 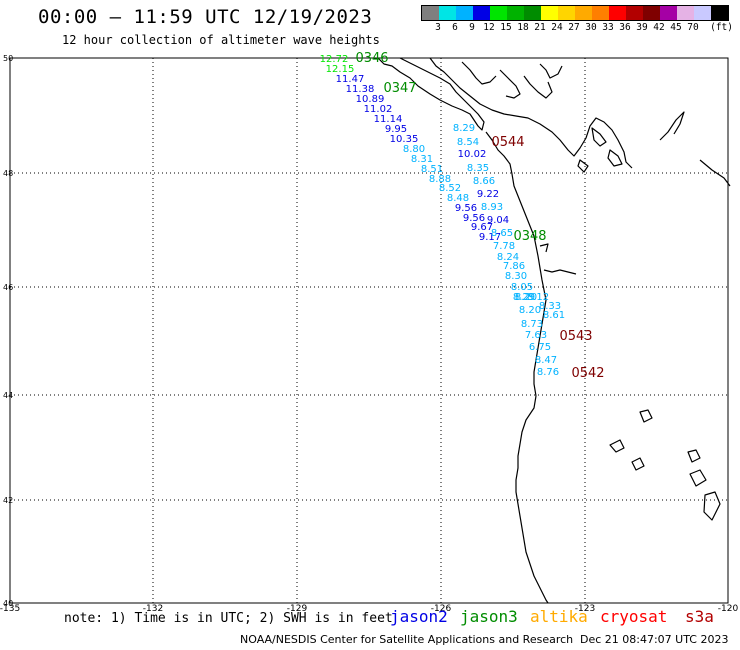 I want to click on willapa-bay, so click(x=544, y=248).